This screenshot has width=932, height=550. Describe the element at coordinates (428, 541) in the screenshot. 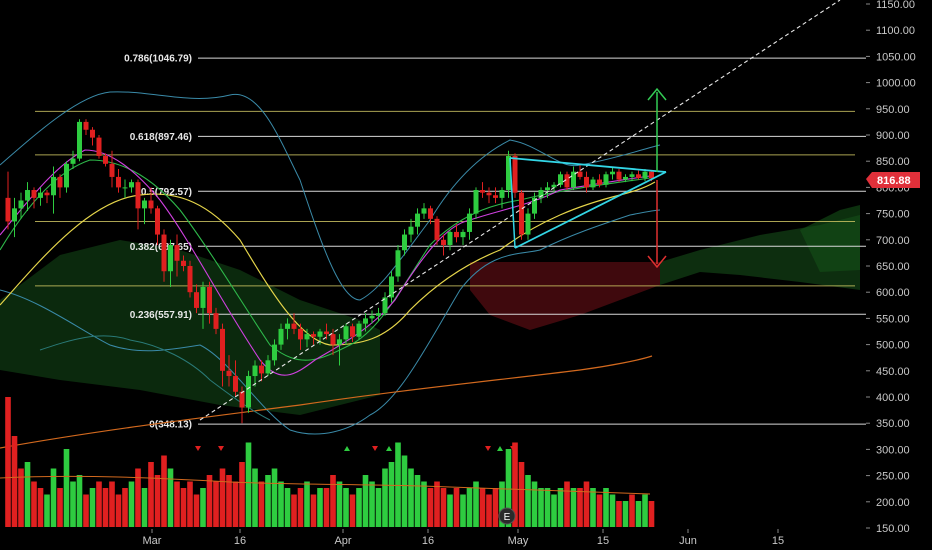

I see `time-tick-label: 16` at that location.